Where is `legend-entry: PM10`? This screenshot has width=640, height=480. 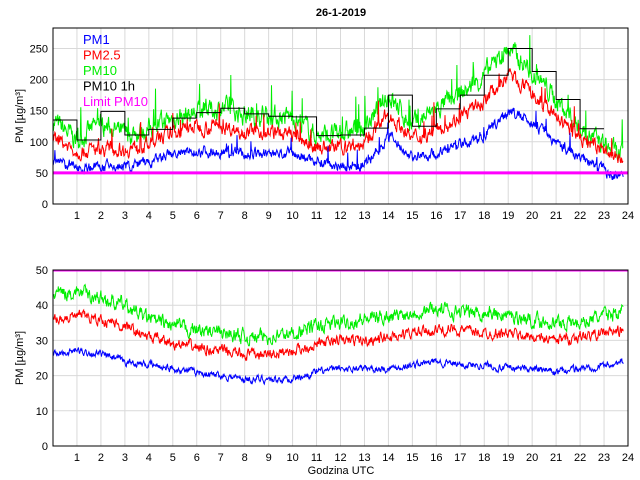 legend-entry: PM10 is located at coordinates (100, 70).